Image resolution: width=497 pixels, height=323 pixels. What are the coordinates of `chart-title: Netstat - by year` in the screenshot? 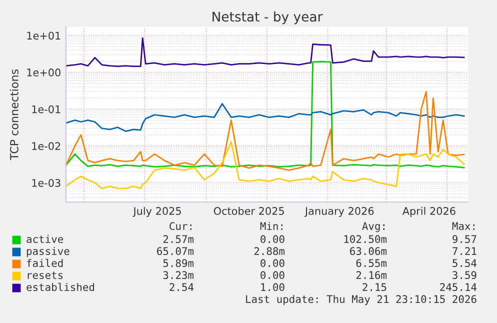 It's located at (267, 17).